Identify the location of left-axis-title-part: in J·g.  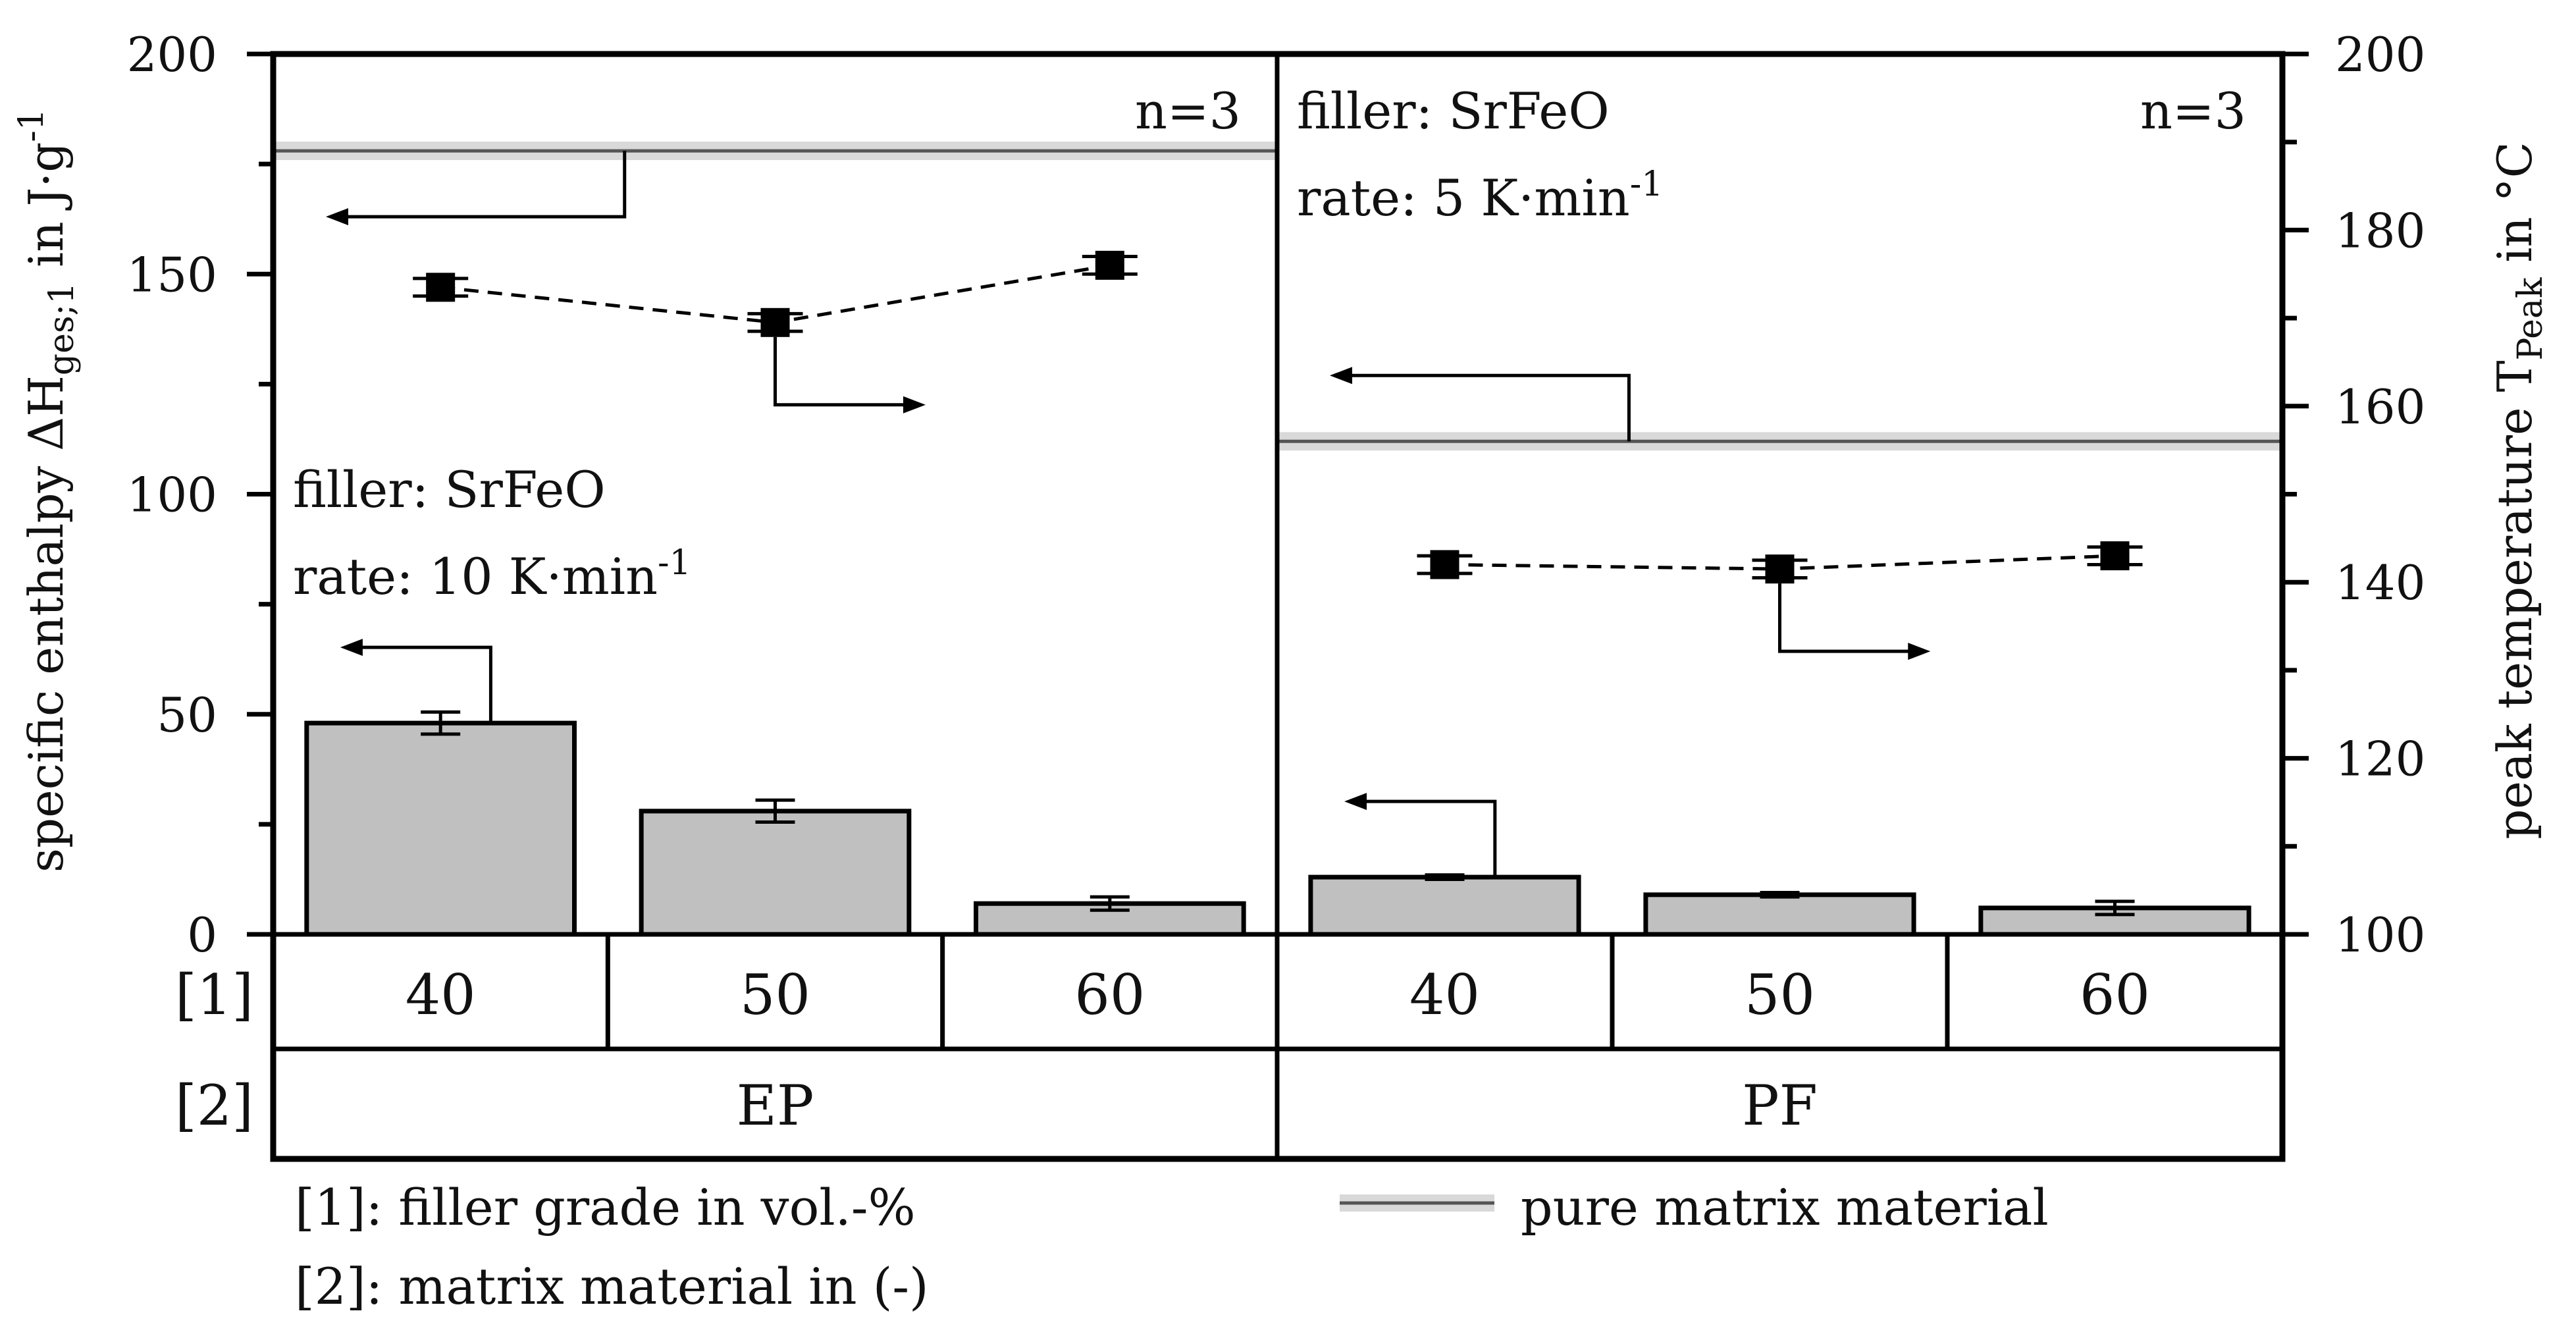
(46, 212).